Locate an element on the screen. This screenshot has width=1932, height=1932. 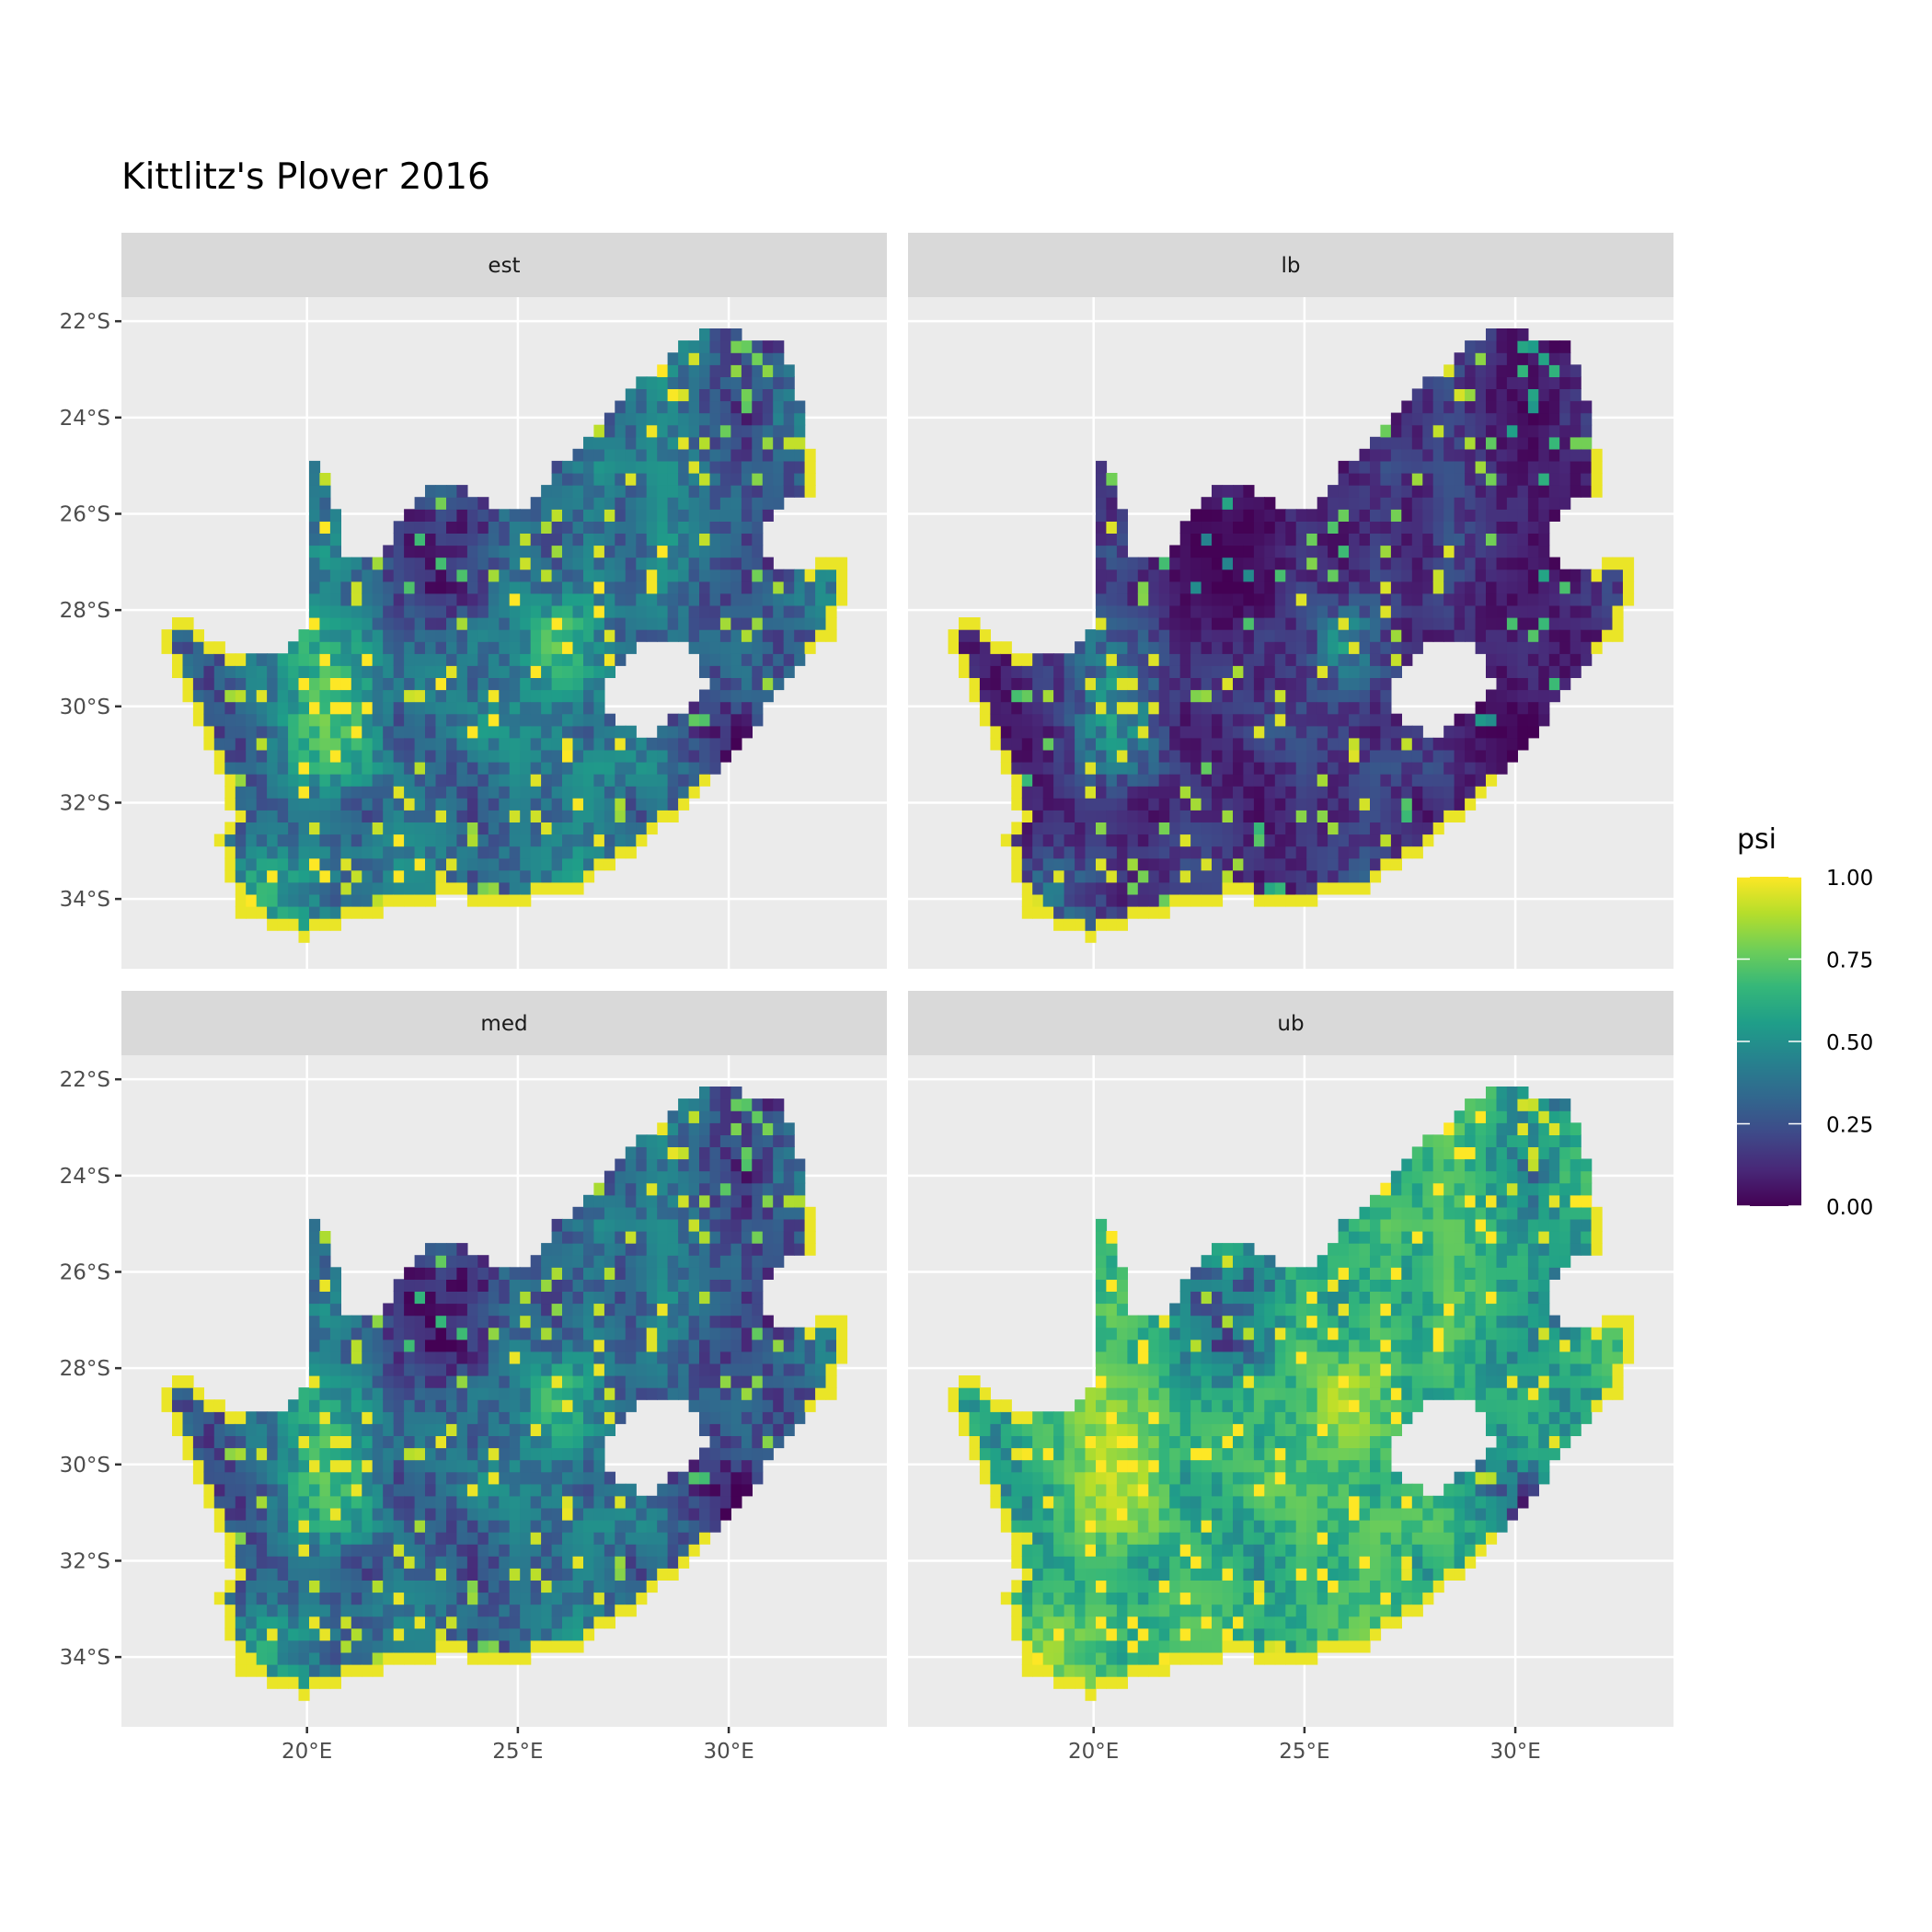
y-tick-label: 28°S is located at coordinates (85, 611).